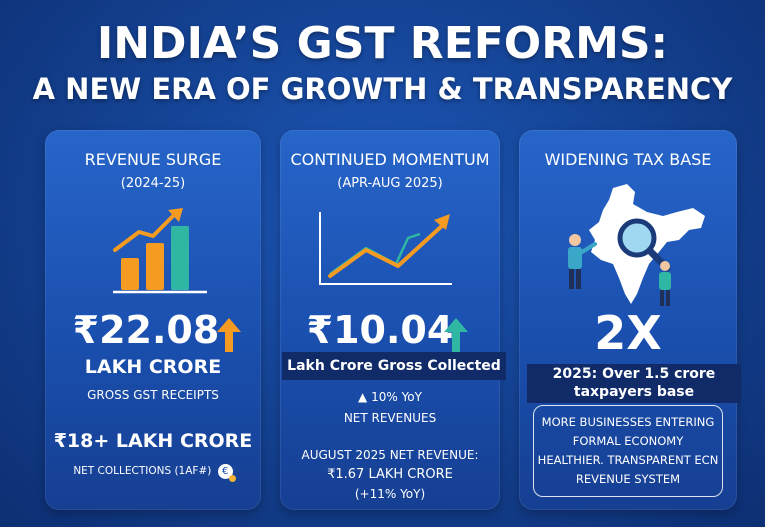 The image size is (765, 527). I want to click on page-title: INDIA’S GST REFORMS:, so click(382, 43).